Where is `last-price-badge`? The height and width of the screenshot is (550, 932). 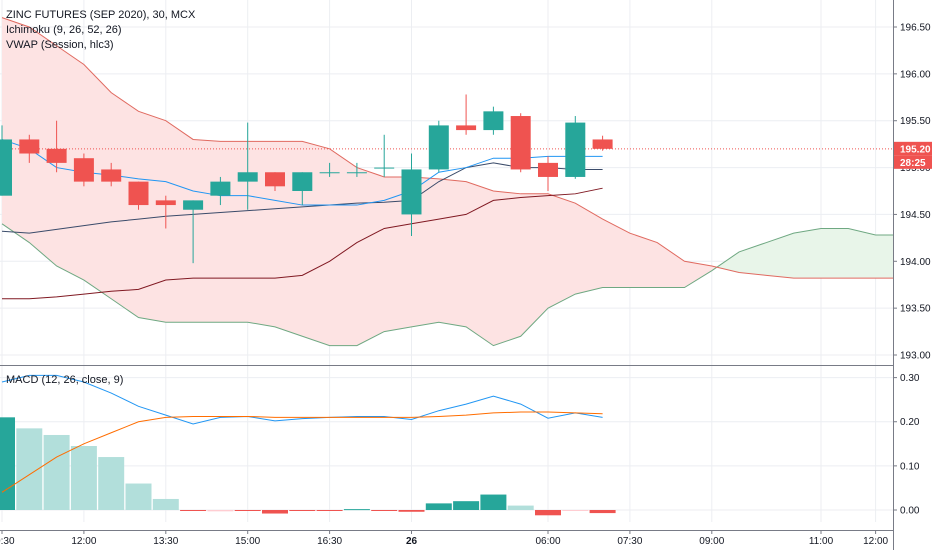
last-price-badge is located at coordinates (913, 148).